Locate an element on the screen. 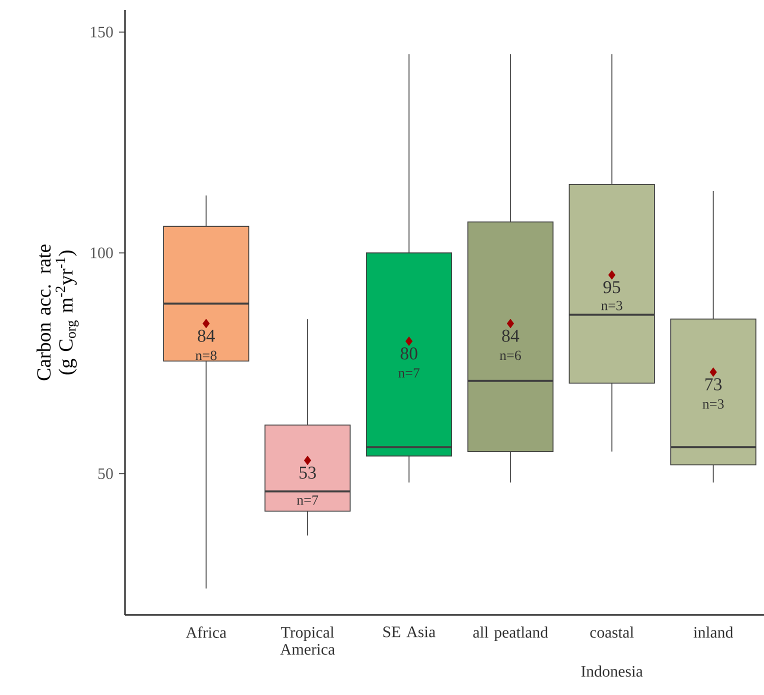 This screenshot has width=764, height=695. data-label: 80 is located at coordinates (409, 353).